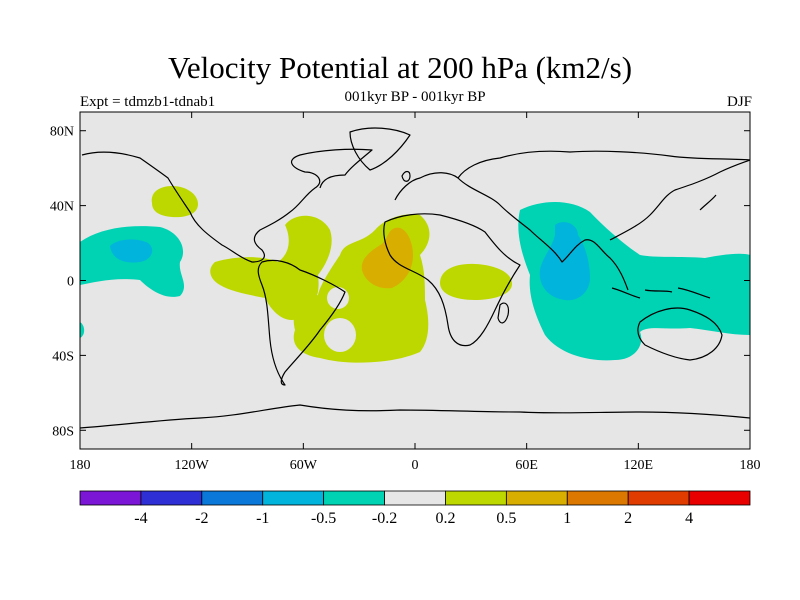  Describe the element at coordinates (340, 335) in the screenshot. I see `neutral-hole-south-atlantic` at that location.